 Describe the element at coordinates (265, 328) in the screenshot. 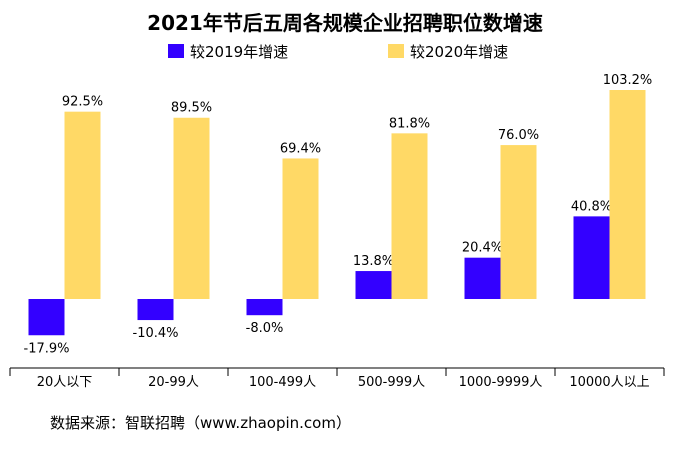

I see `data-label: -8.0%` at that location.